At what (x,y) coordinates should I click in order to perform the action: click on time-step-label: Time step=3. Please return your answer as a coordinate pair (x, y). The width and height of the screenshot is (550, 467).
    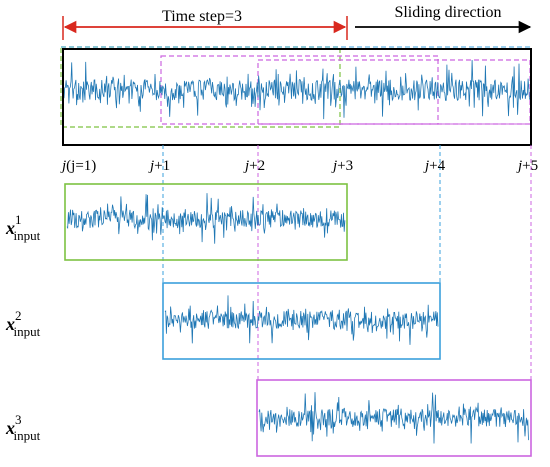
    Looking at the image, I should click on (202, 16).